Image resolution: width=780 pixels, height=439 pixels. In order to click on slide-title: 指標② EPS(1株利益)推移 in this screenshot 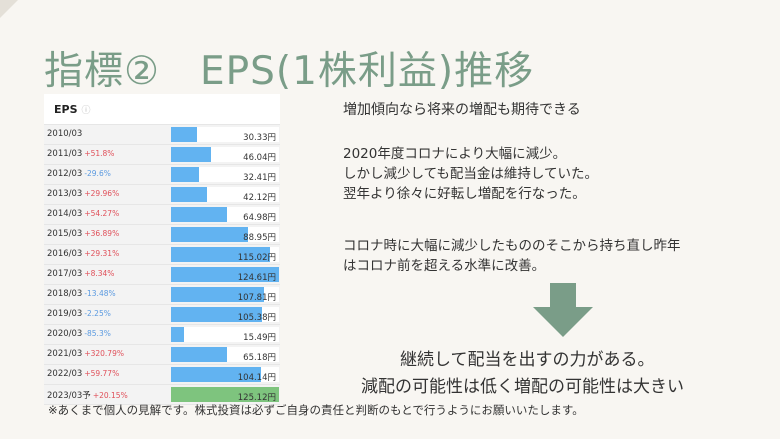, I will do `click(289, 71)`.